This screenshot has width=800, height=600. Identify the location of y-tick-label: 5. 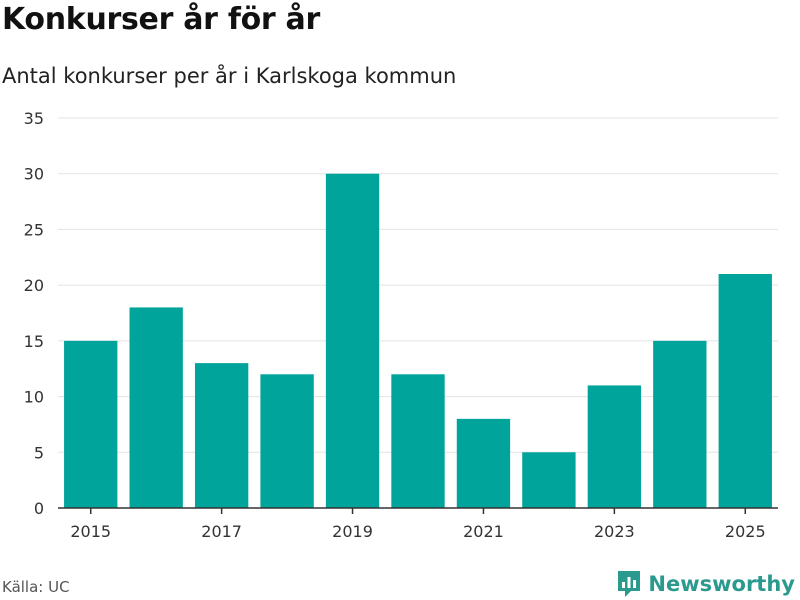
(39, 452).